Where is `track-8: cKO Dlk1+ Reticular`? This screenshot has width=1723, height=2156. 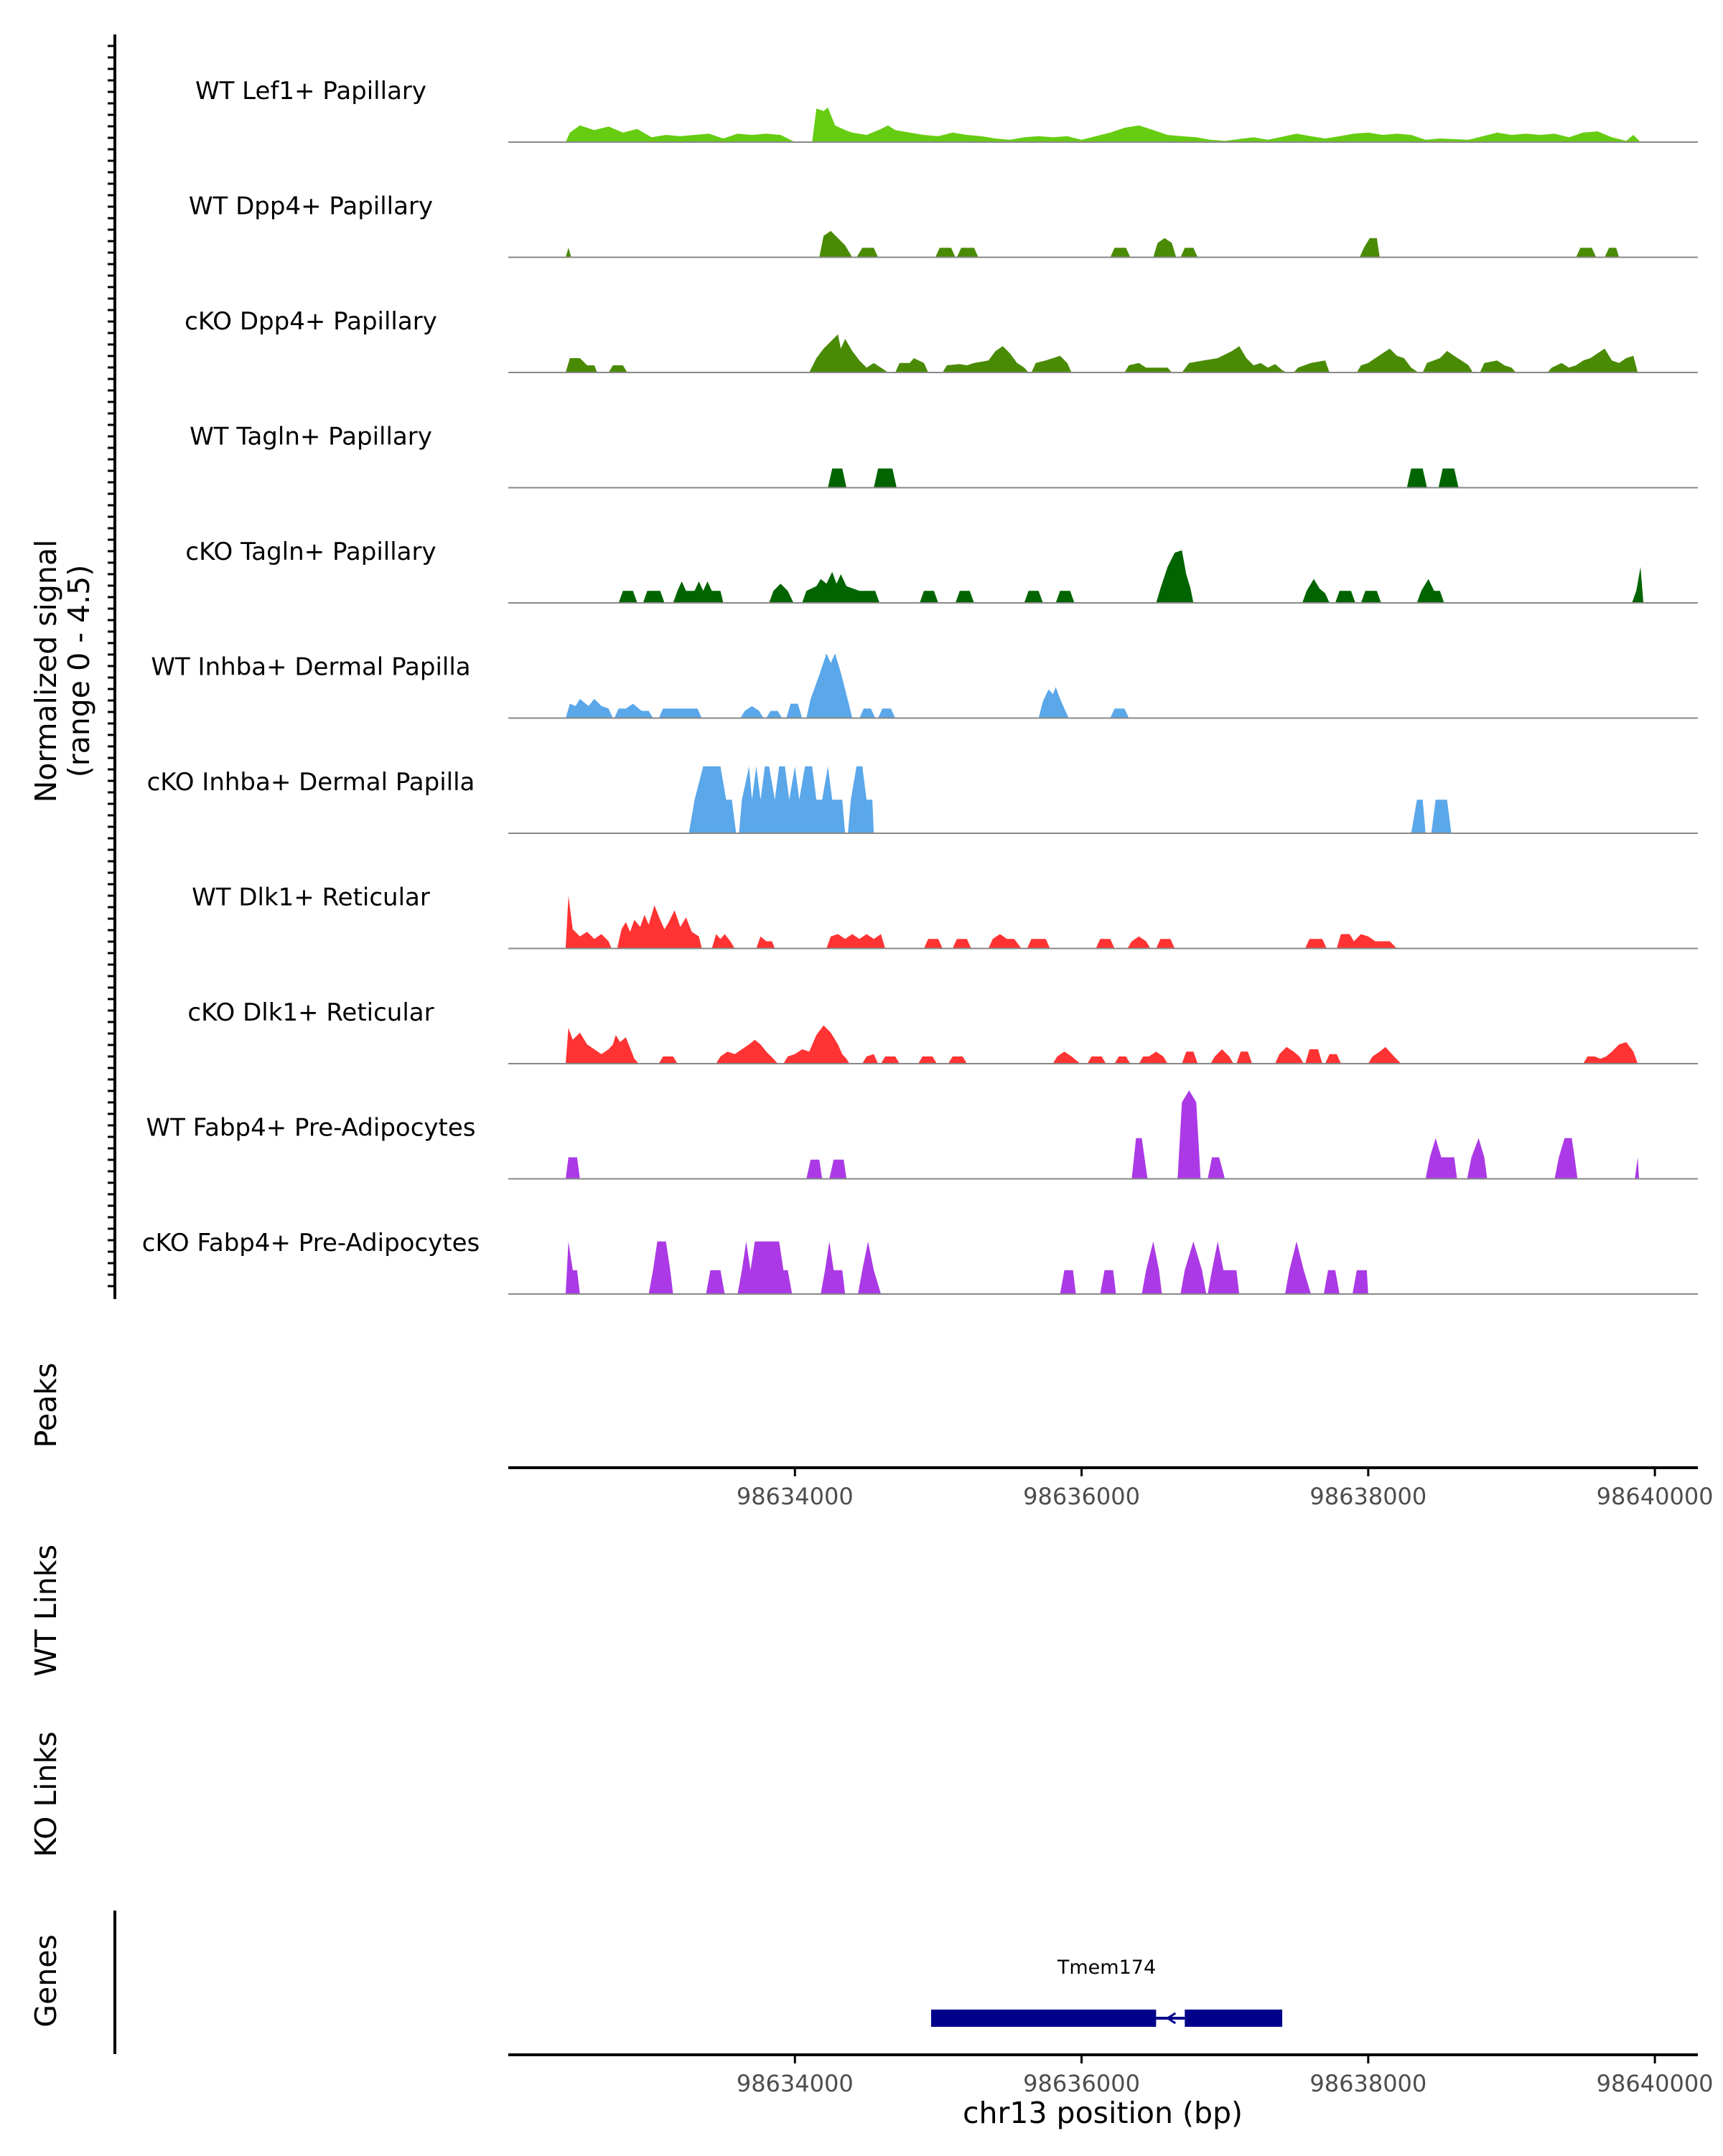
track-8: cKO Dlk1+ Reticular is located at coordinates (942, 1031).